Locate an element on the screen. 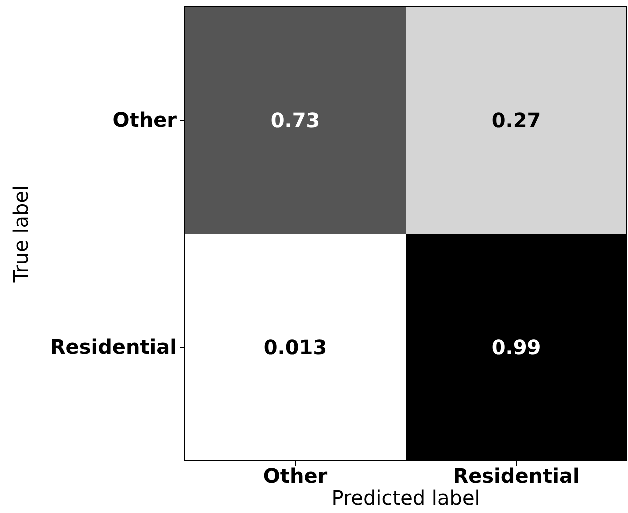  data-label: 0.013 is located at coordinates (296, 348).